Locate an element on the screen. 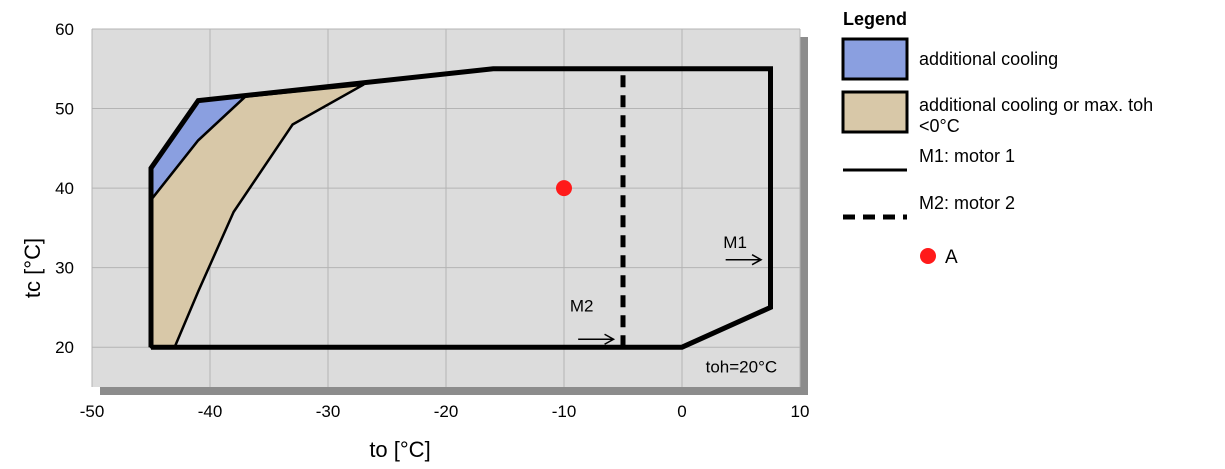 The height and width of the screenshot is (469, 1225). x-tick-label: 0 is located at coordinates (681, 411).